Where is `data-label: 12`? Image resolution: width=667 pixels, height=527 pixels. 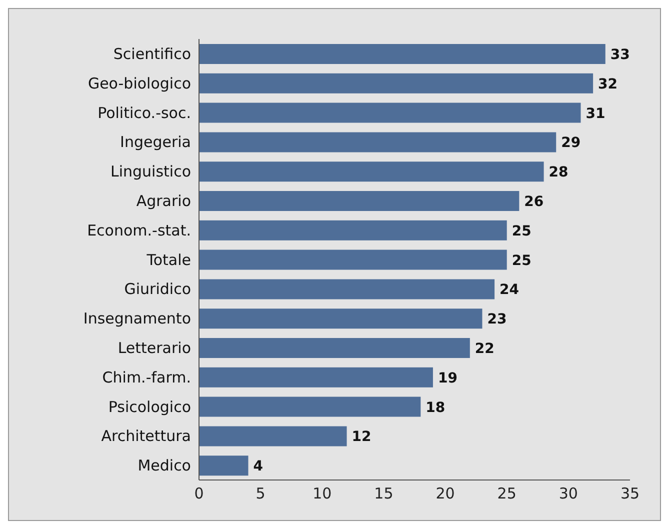 data-label: 12 is located at coordinates (362, 437).